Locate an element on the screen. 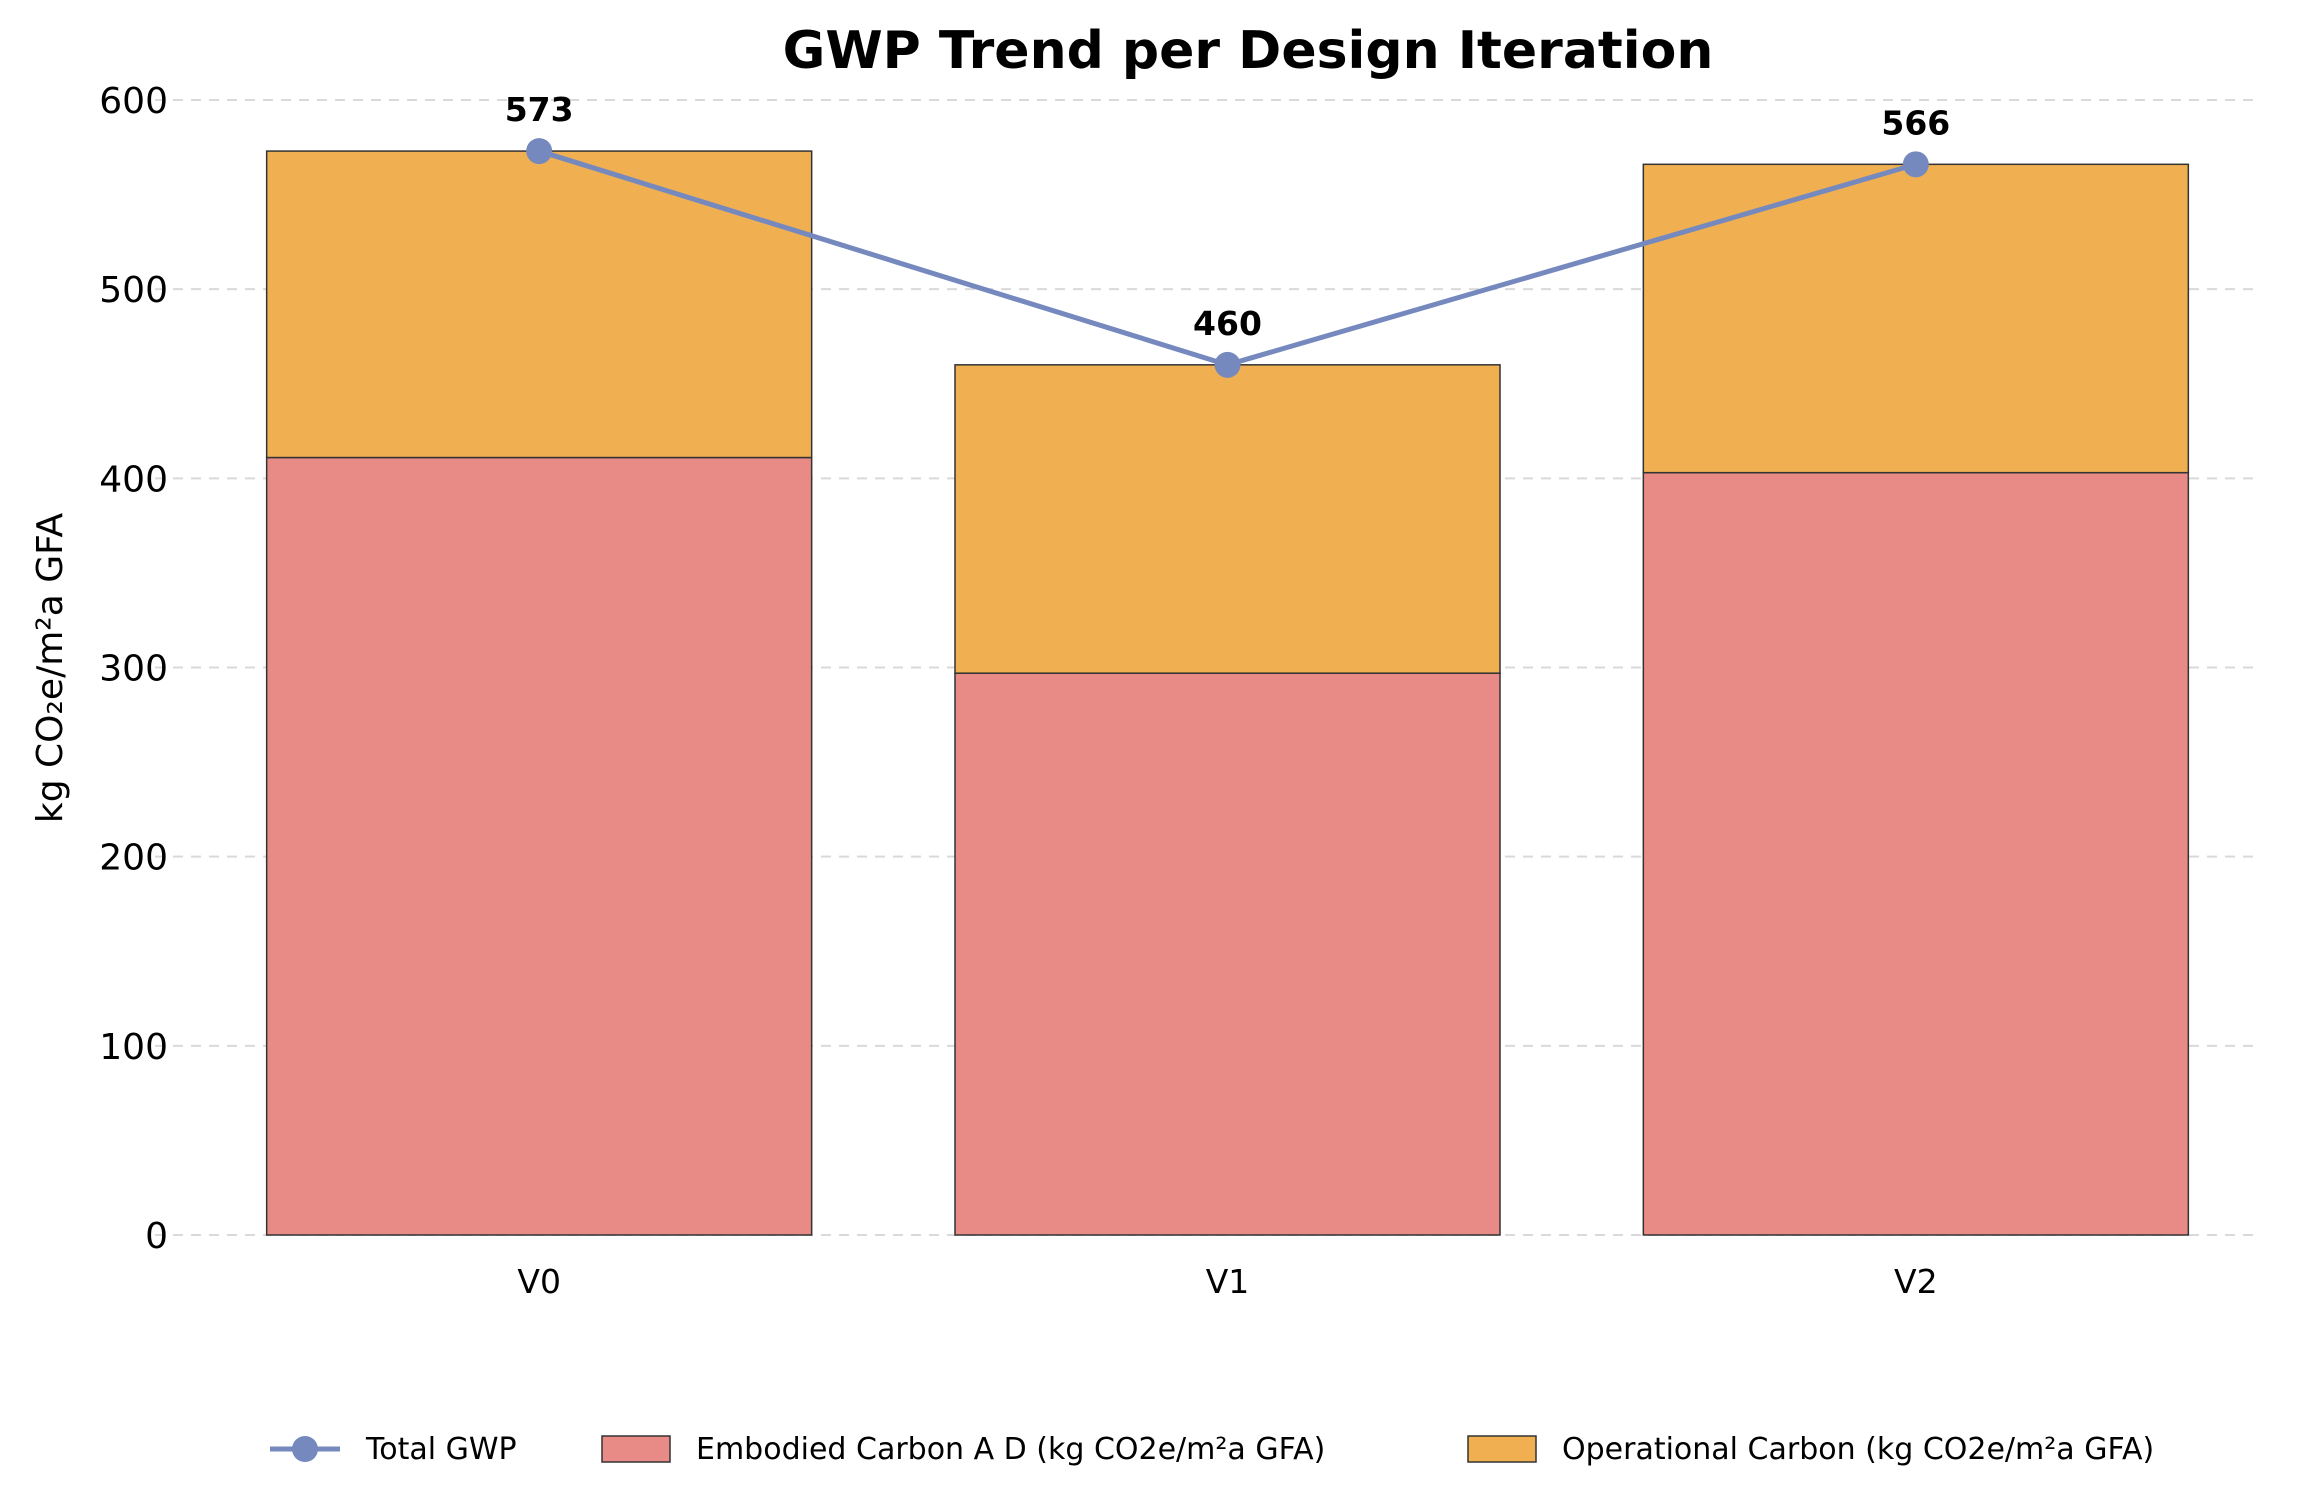 Image resolution: width=2316 pixels, height=1507 pixels. bar-operational-V1 is located at coordinates (1227, 519).